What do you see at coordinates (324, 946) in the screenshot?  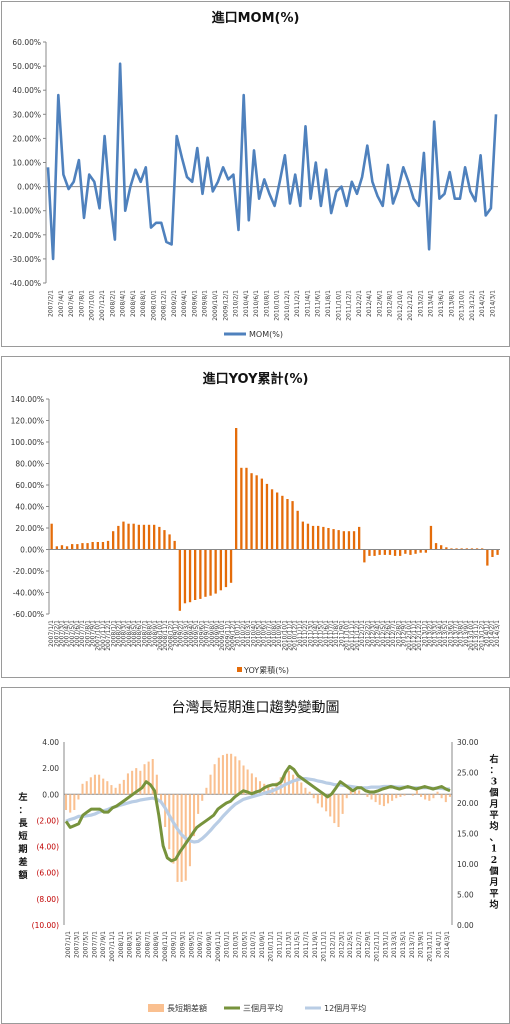 I see `trend-x-tick-label: 2011/11/1` at bounding box center [324, 946].